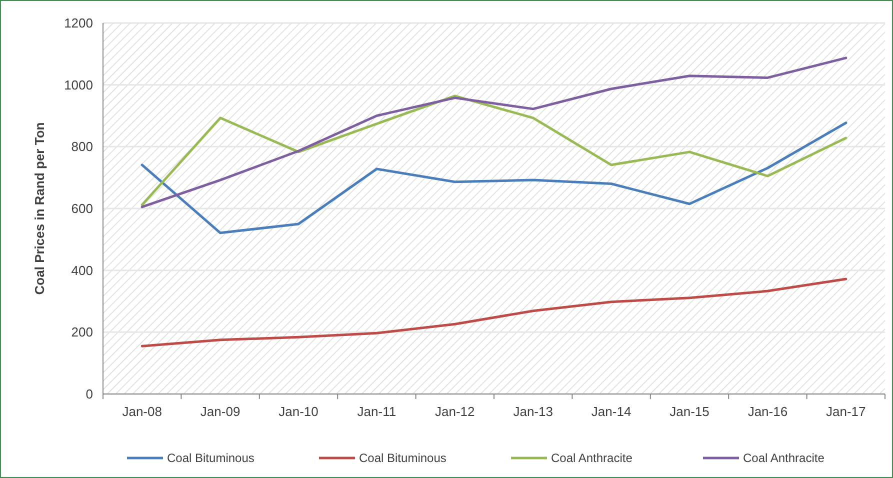 Image resolution: width=893 pixels, height=478 pixels. I want to click on y-tick-label: 800, so click(82, 146).